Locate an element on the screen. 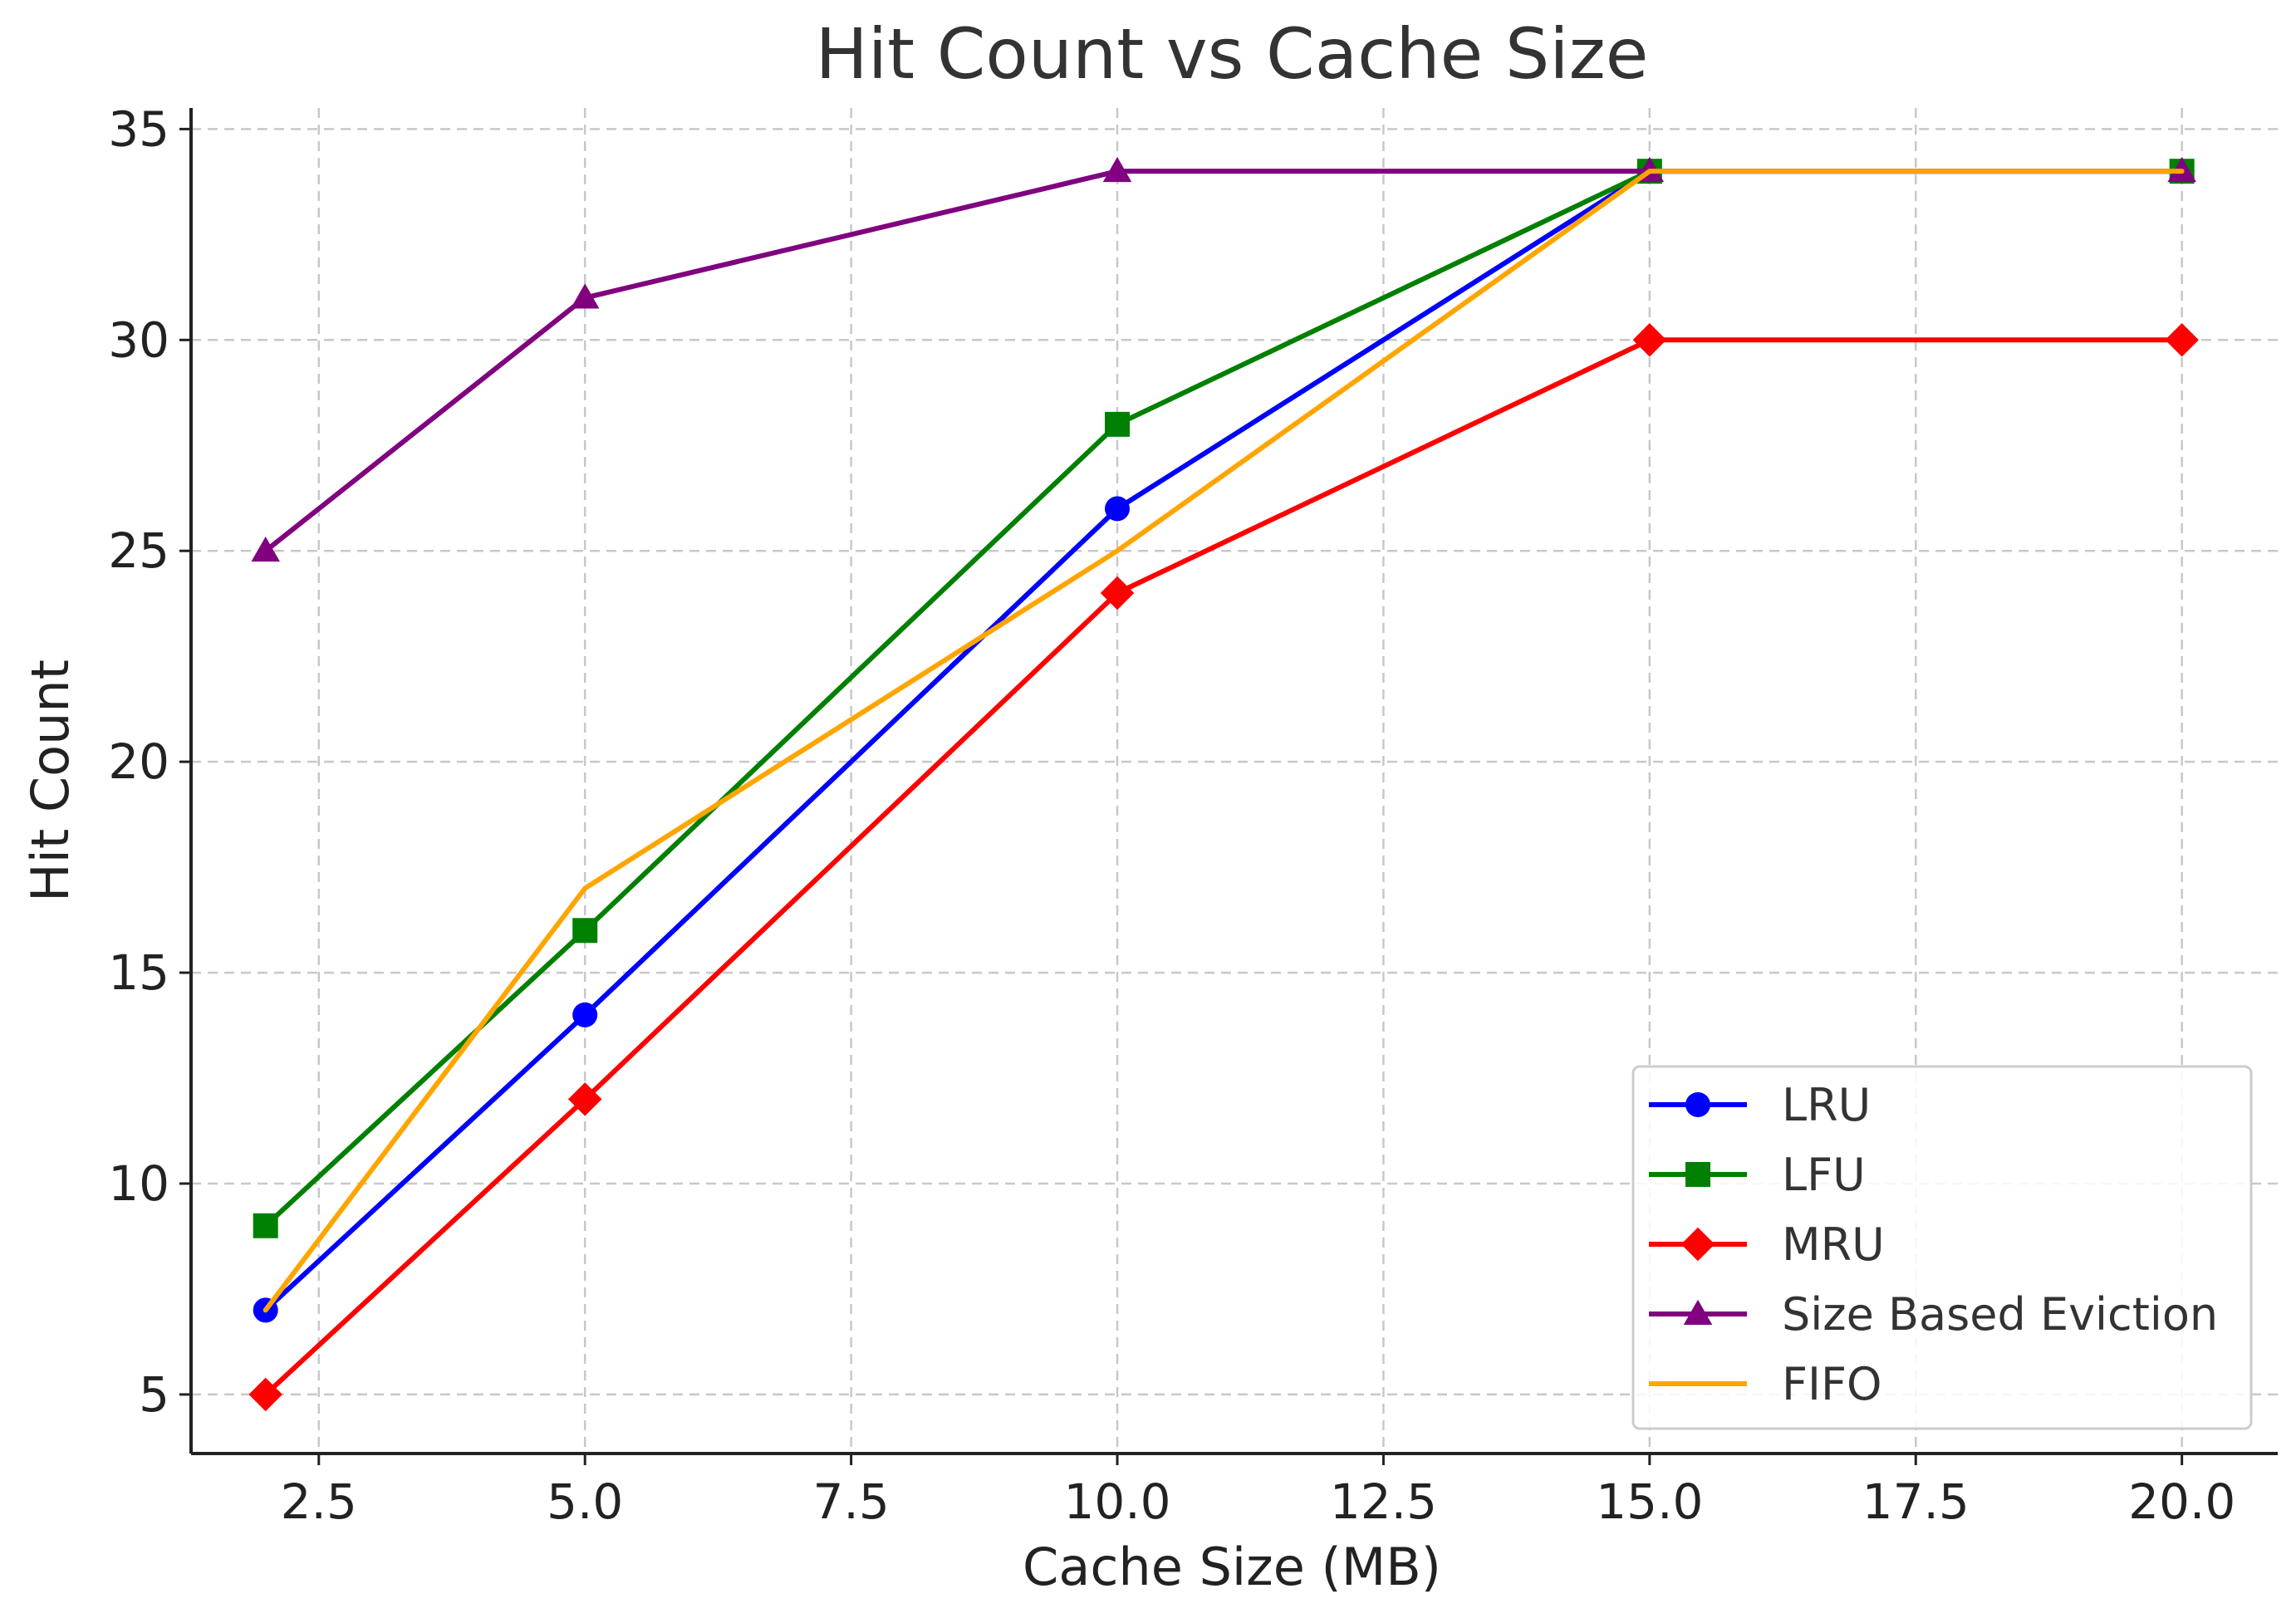  legend-item-size-based-eviction: Size Based Eviction is located at coordinates (1933, 1314).